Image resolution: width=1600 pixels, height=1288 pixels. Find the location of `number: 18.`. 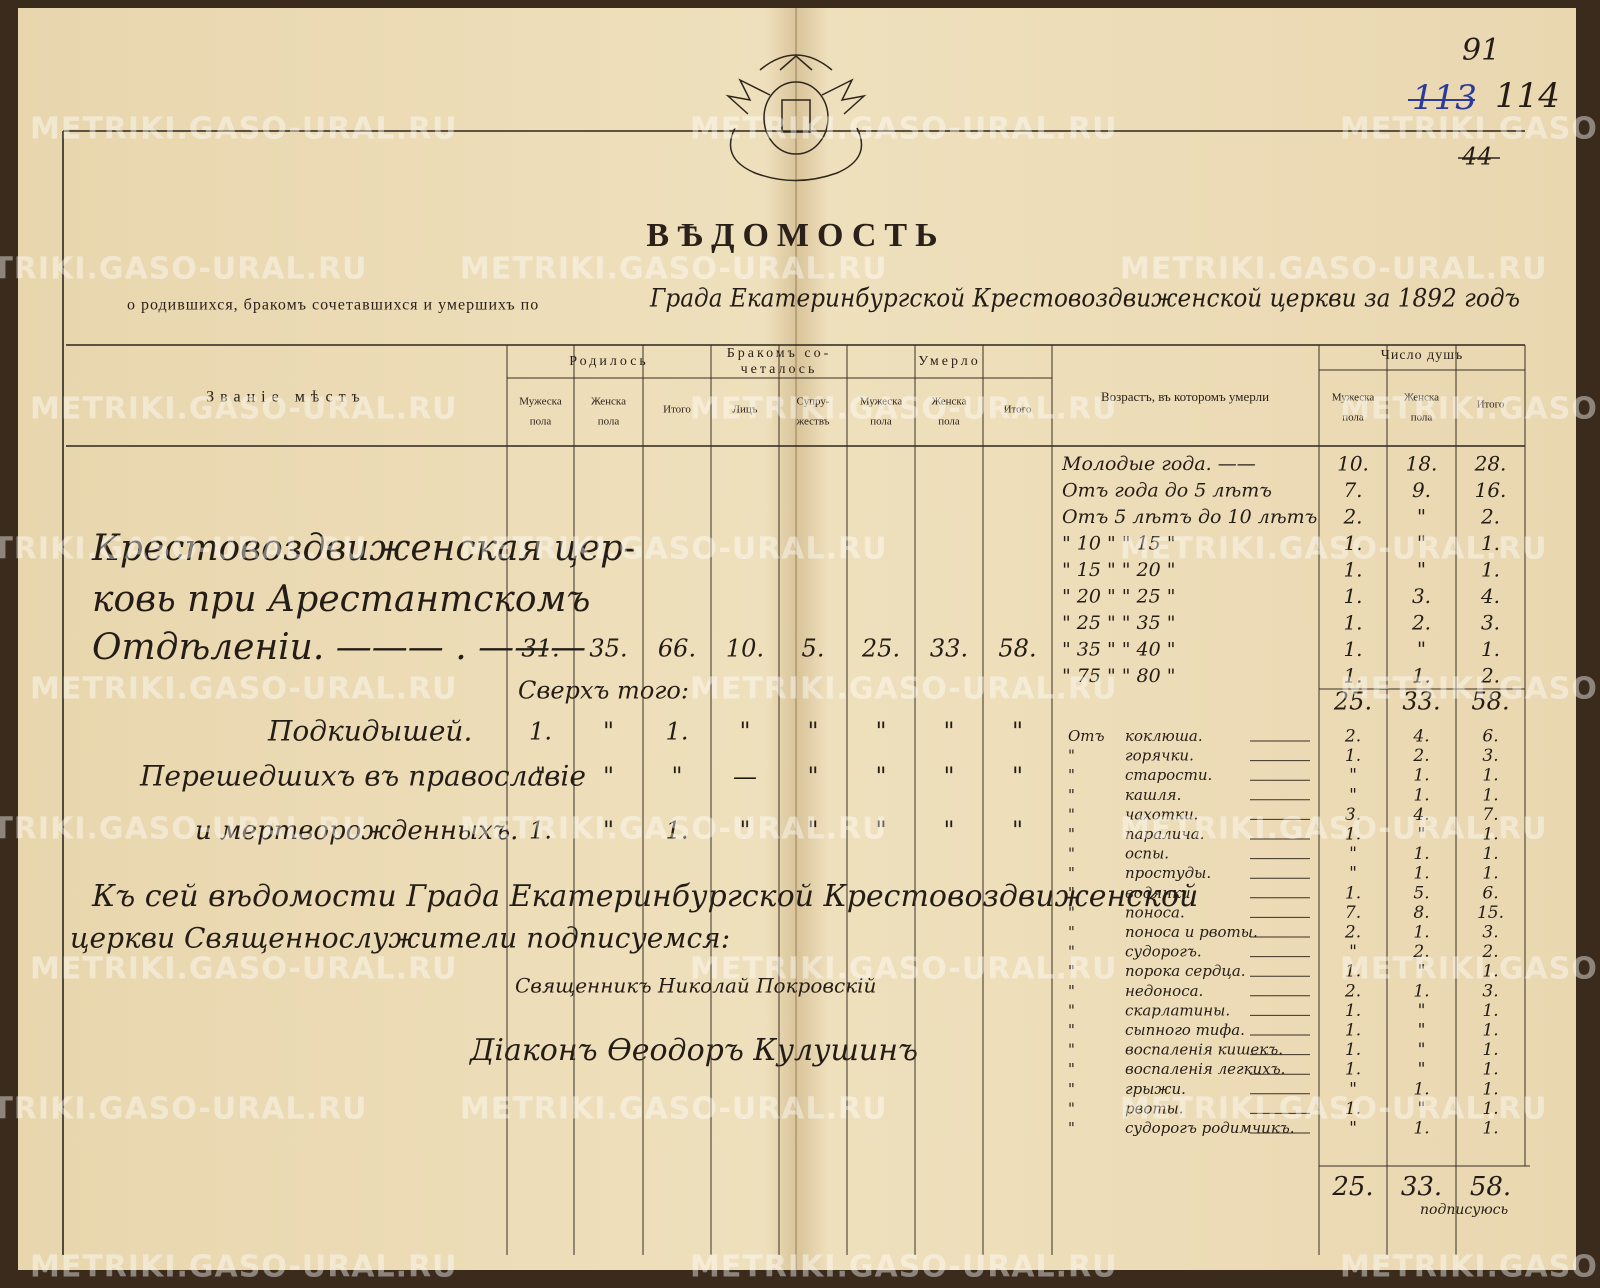

number: 18. is located at coordinates (1422, 464).